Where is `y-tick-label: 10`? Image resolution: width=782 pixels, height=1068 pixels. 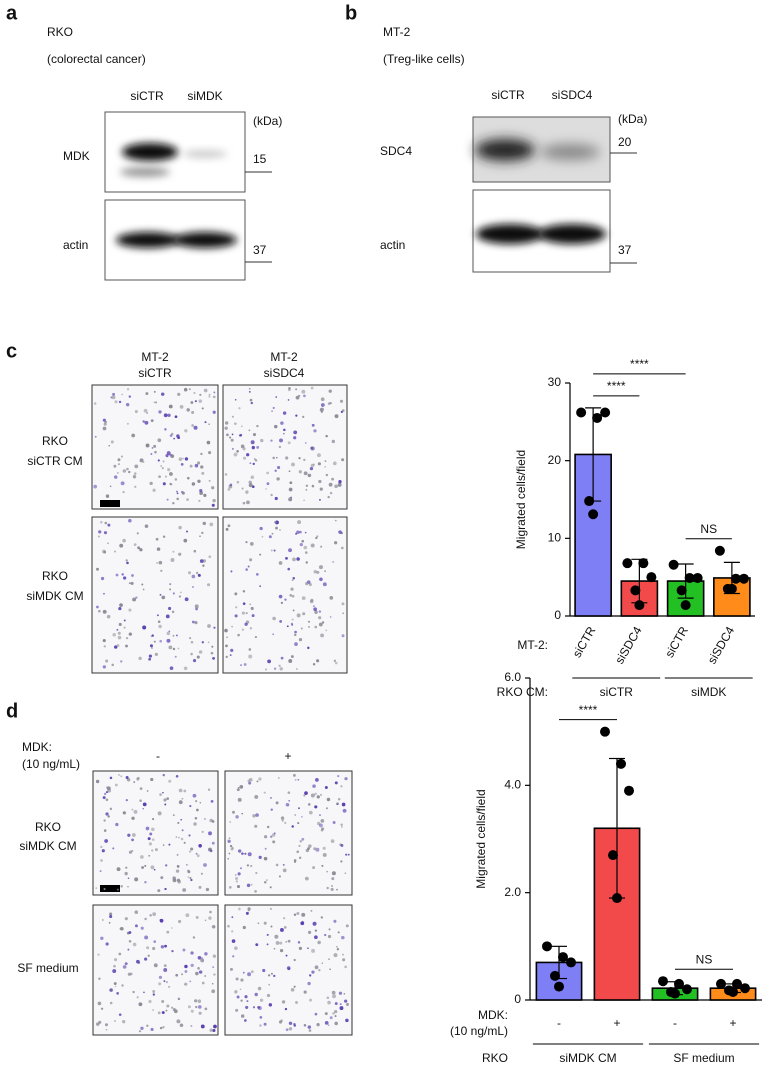 y-tick-label: 10 is located at coordinates (555, 538).